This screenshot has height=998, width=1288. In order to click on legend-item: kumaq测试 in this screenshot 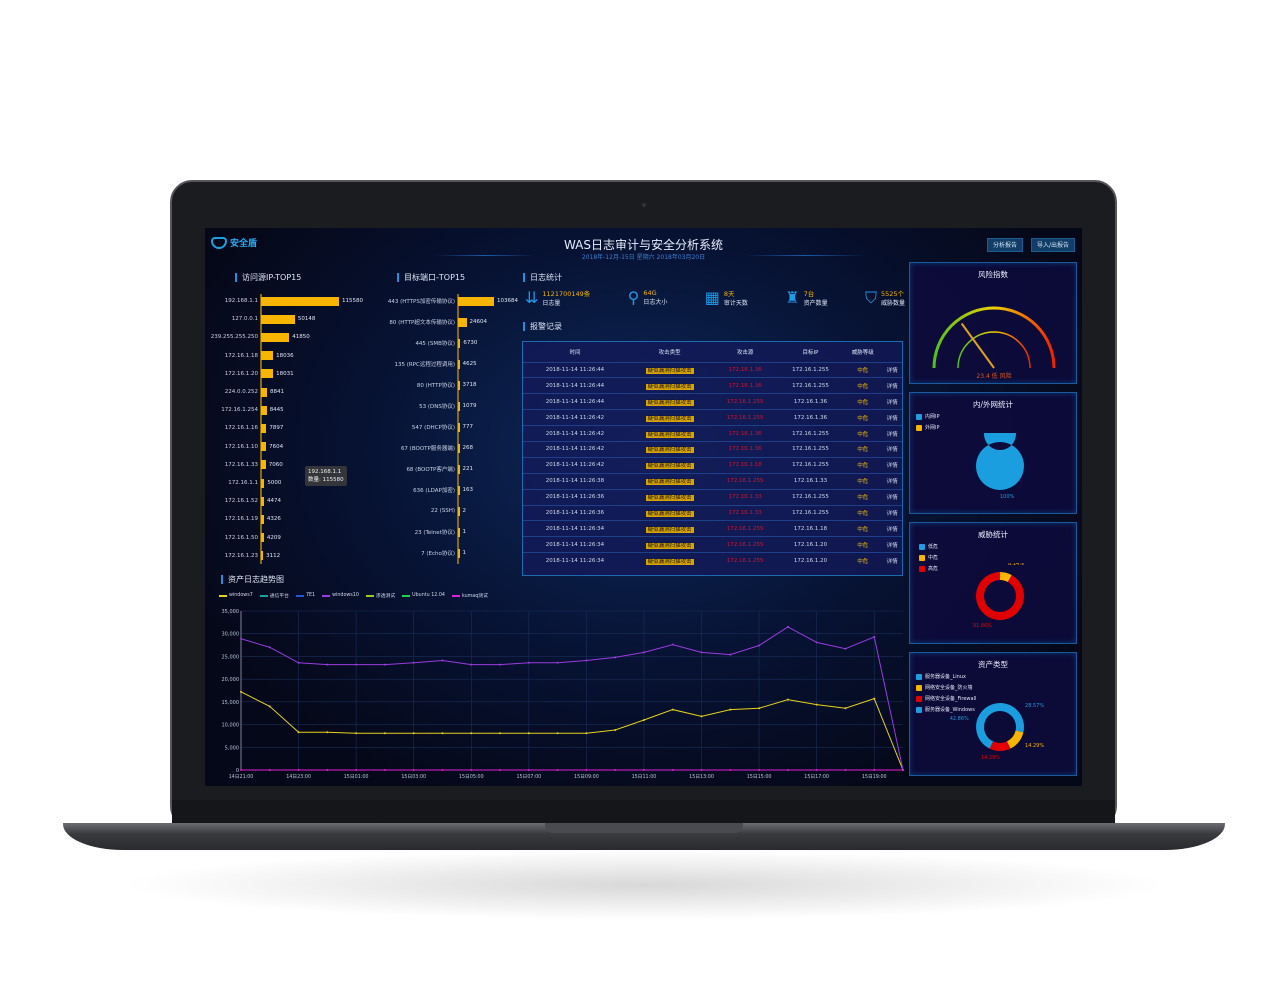, I will do `click(469, 595)`.